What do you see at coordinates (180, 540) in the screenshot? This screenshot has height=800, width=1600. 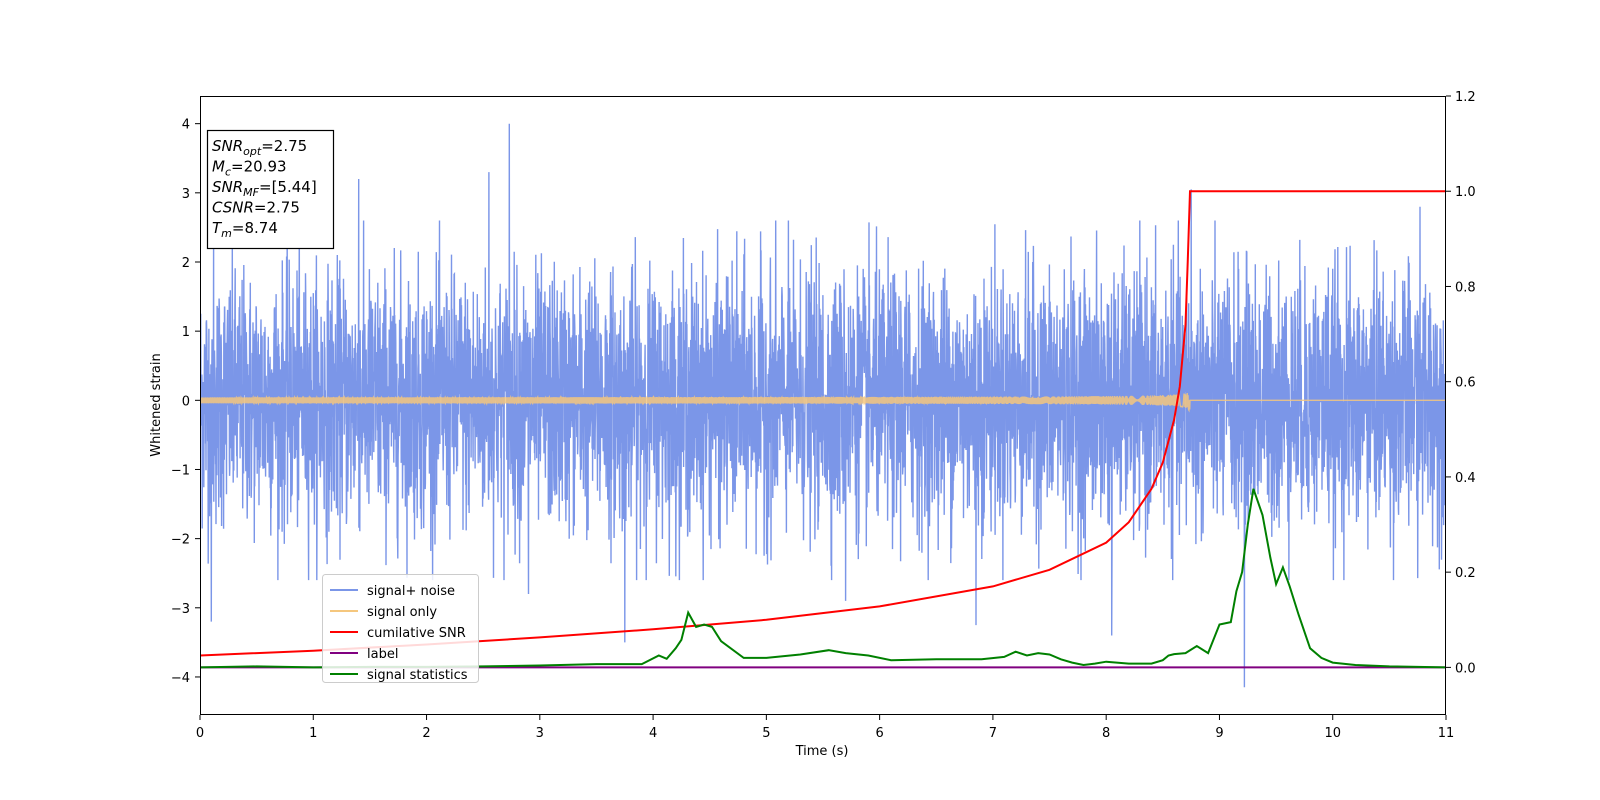 I see `y-tick-label: −2` at bounding box center [180, 540].